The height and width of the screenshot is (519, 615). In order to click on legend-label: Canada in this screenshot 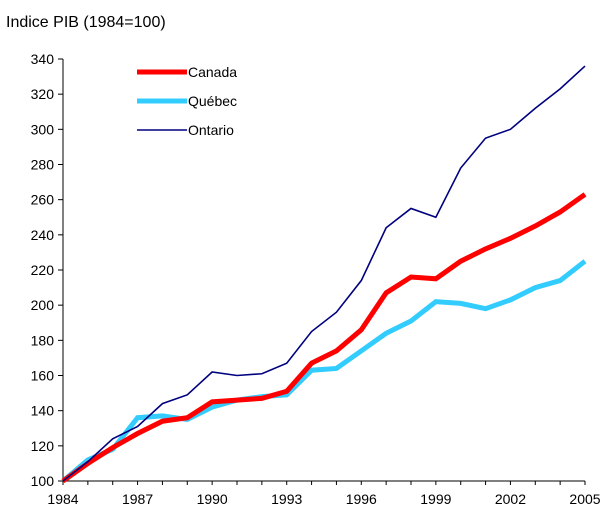, I will do `click(212, 72)`.